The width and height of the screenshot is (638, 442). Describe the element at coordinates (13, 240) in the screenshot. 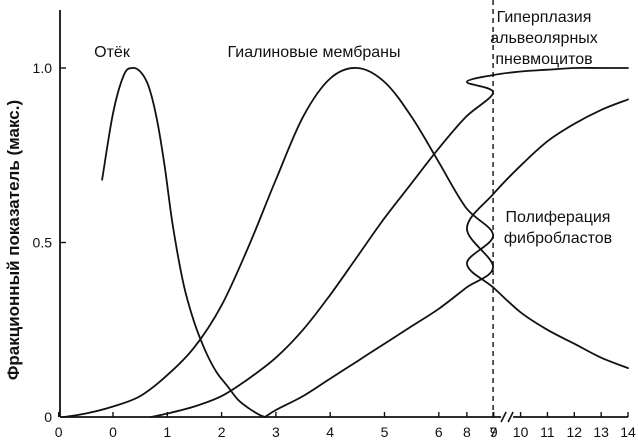

I see `y-axis-label: Фракционный показатель (макс.)` at that location.